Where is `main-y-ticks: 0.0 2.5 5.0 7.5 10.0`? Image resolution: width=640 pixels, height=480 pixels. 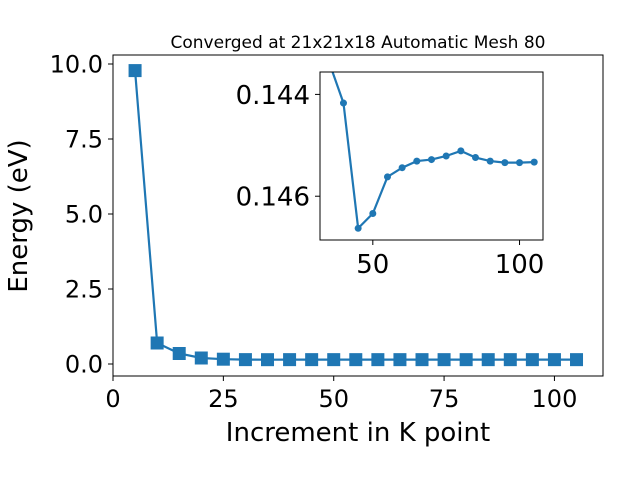 main-y-ticks: 0.0 2.5 5.0 7.5 10.0 is located at coordinates (81, 215).